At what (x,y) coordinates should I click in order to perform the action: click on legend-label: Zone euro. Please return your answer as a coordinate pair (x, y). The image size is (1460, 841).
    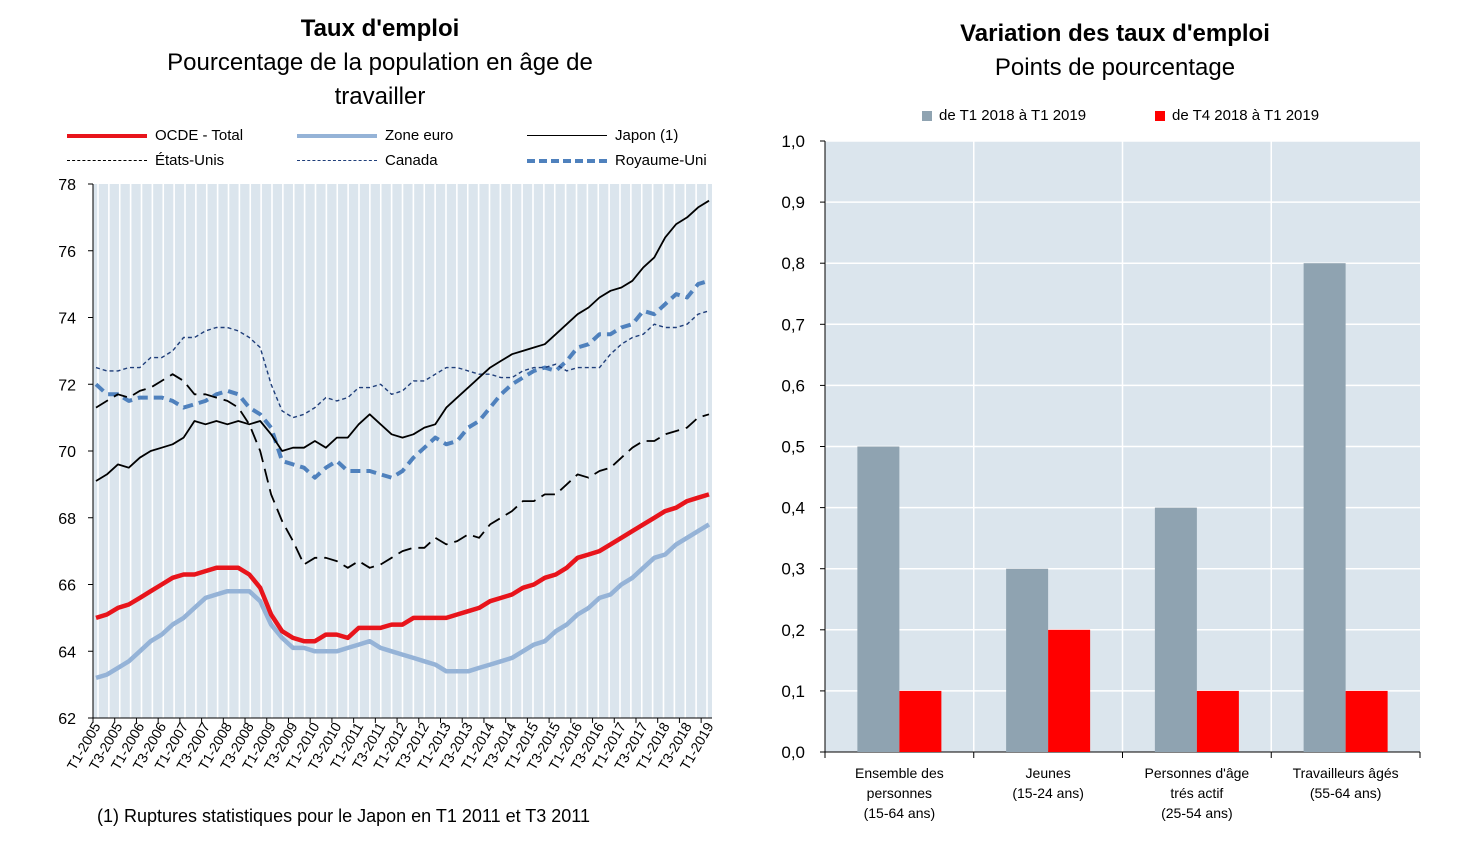
    Looking at the image, I should click on (419, 135).